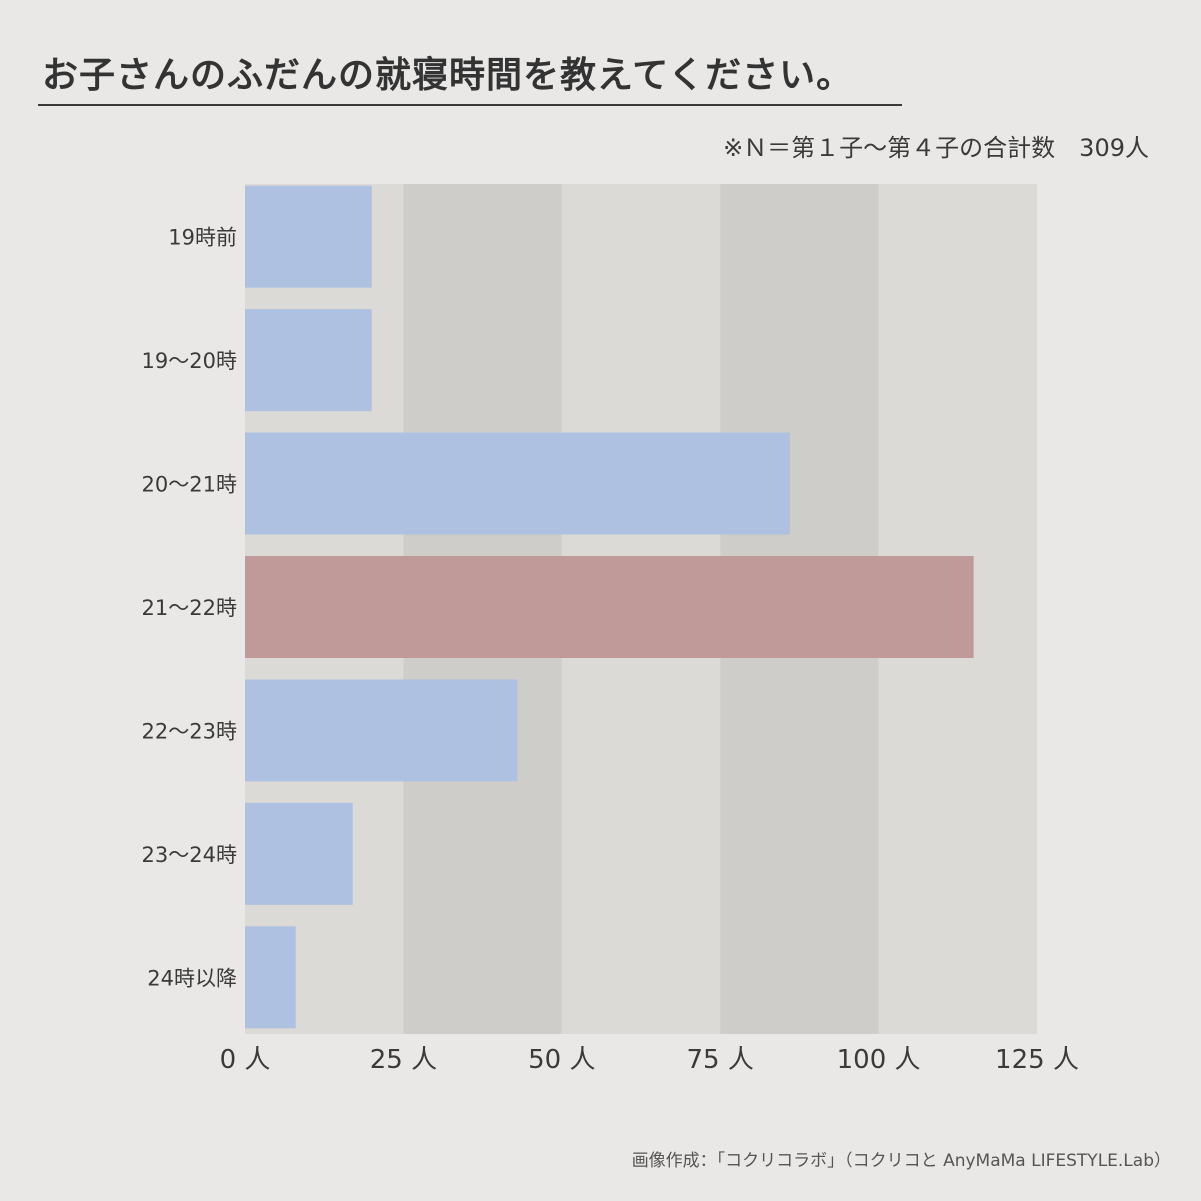 Image resolution: width=1201 pixels, height=1201 pixels. I want to click on chart-title: お子さんのふだんの就寝時間を教えてください。, so click(448, 75).